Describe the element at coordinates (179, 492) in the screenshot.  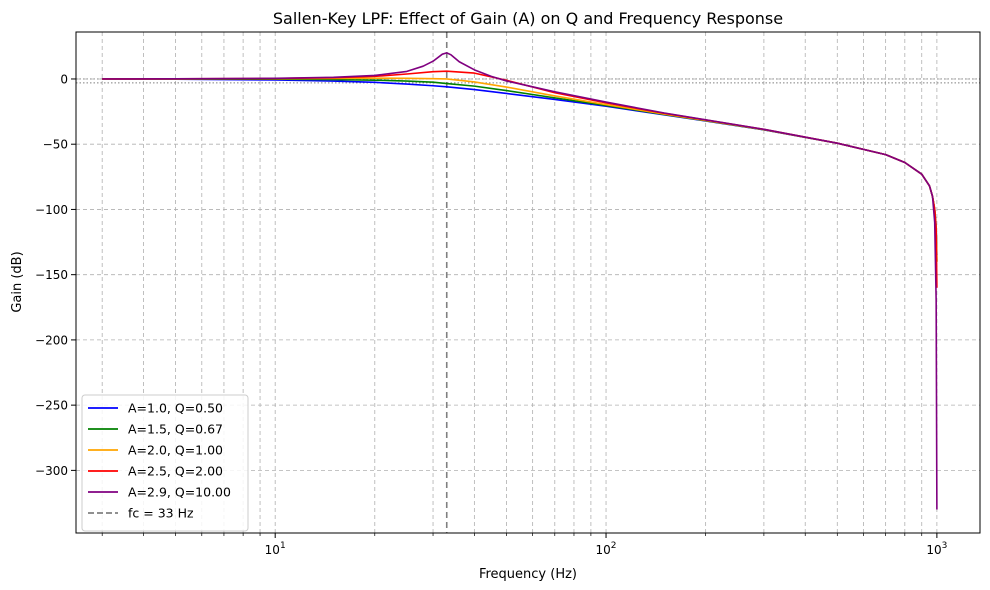
I see `legend-label: A=2.9, Q=10.00` at that location.